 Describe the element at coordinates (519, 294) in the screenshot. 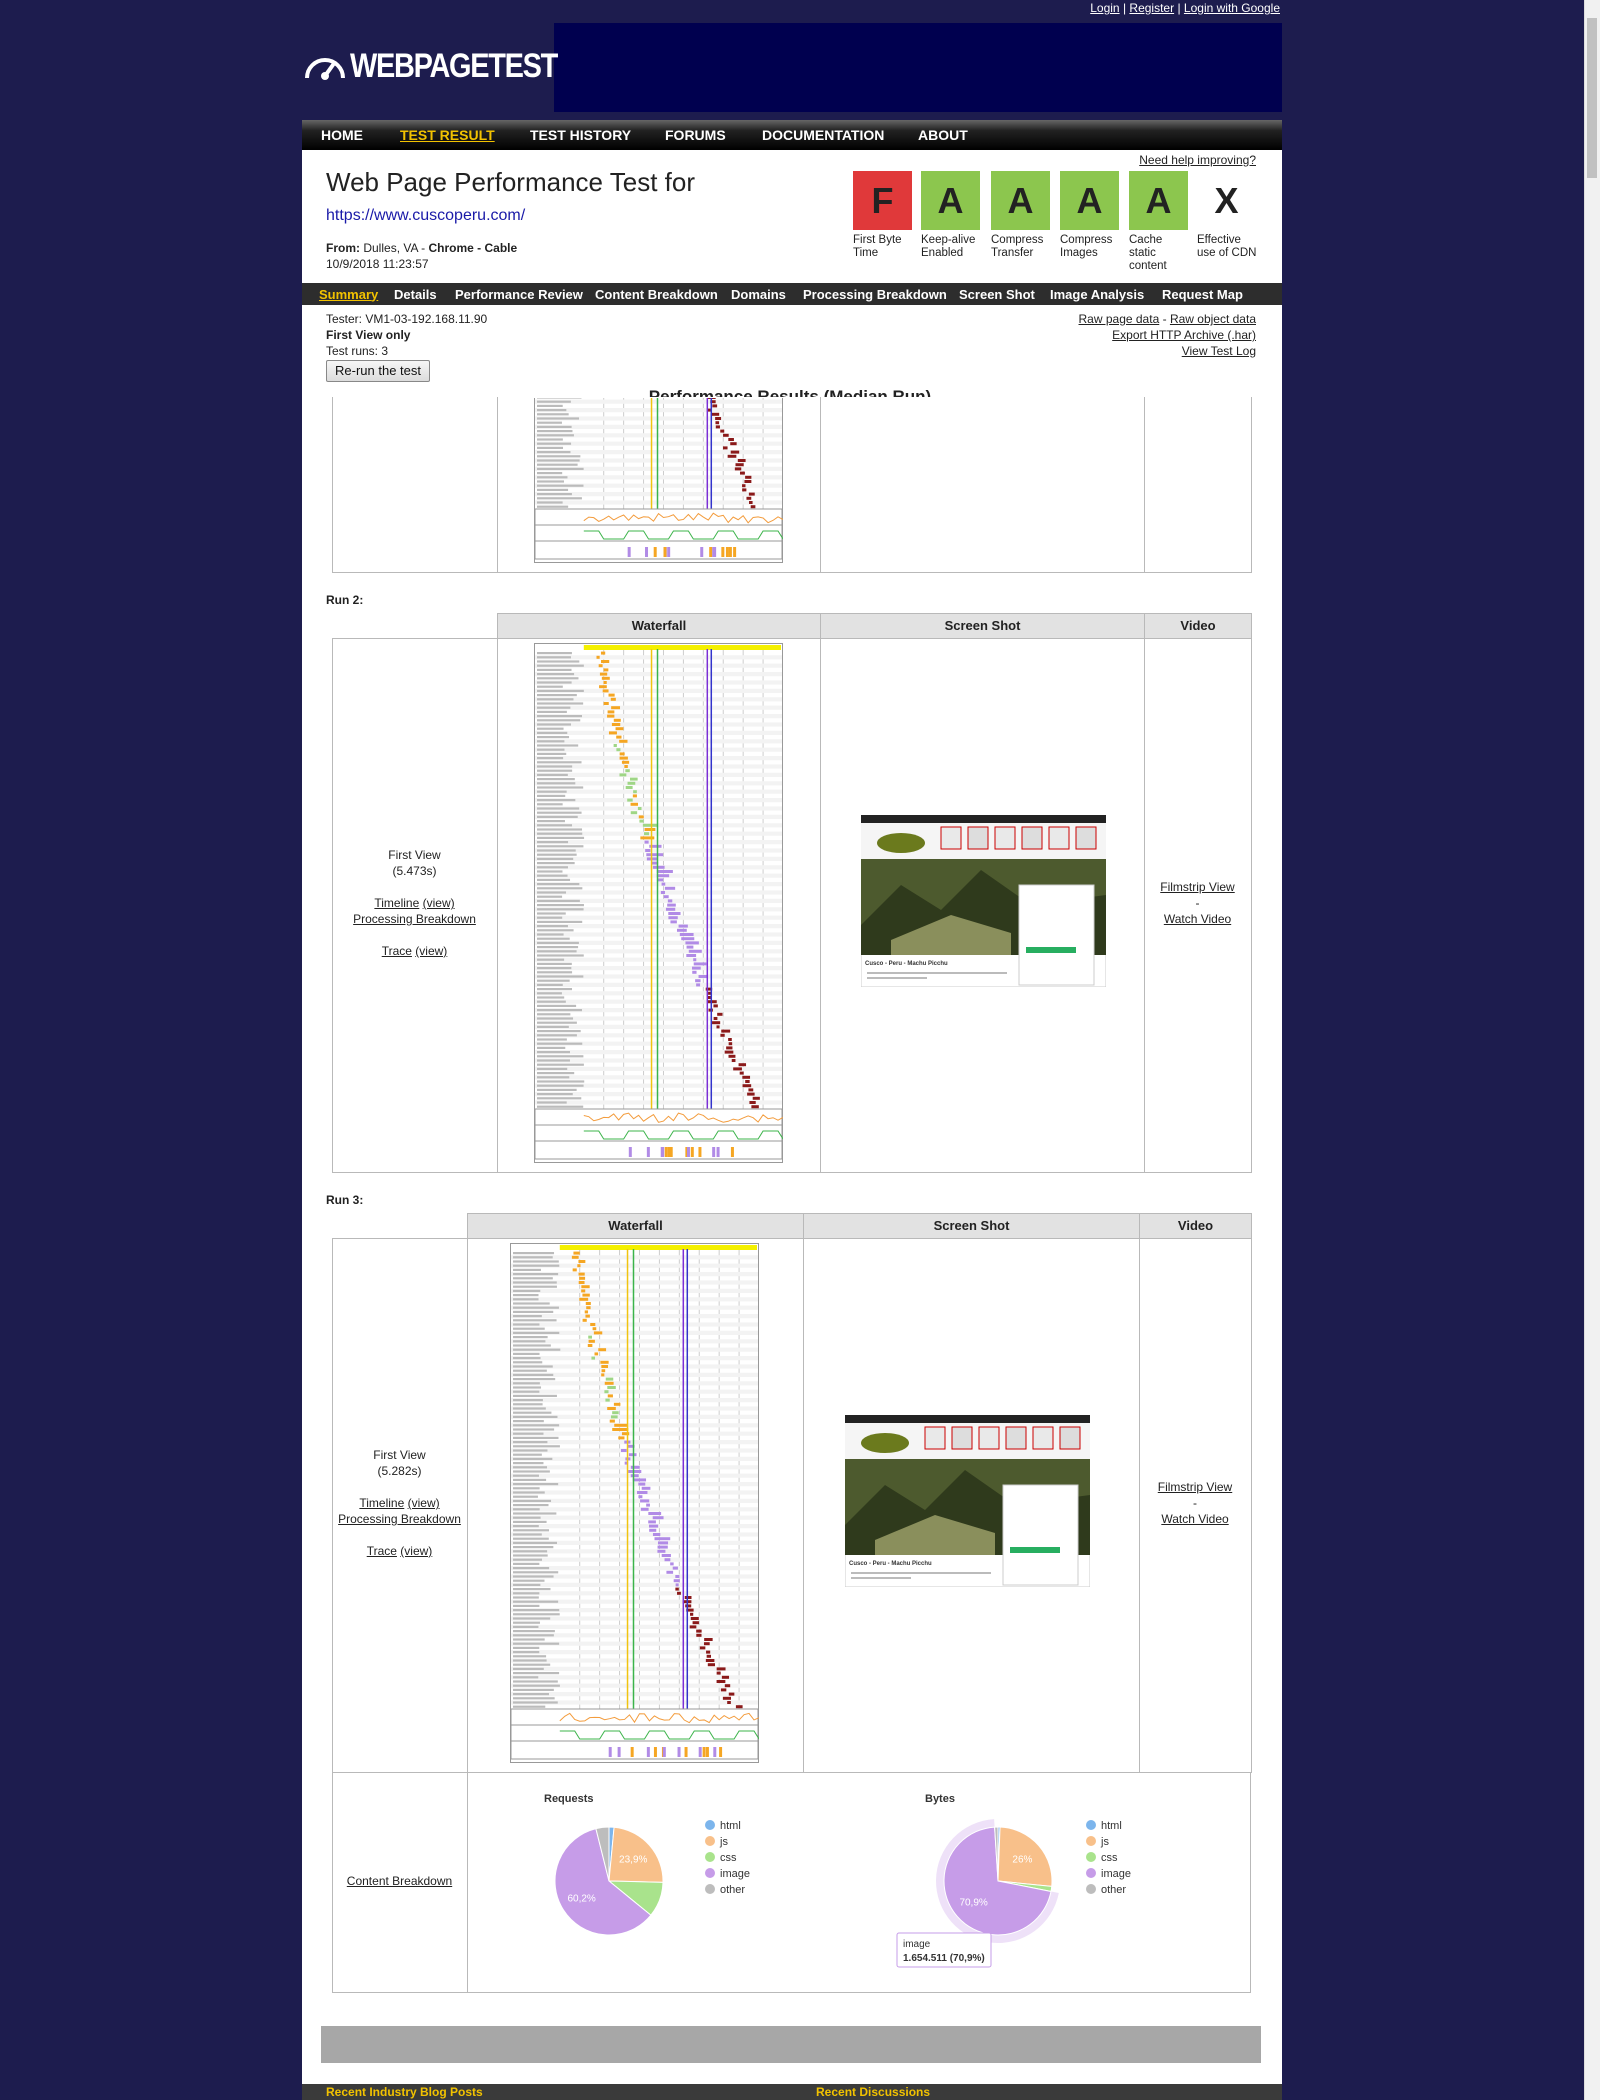

I see `tab: Performance Review` at that location.